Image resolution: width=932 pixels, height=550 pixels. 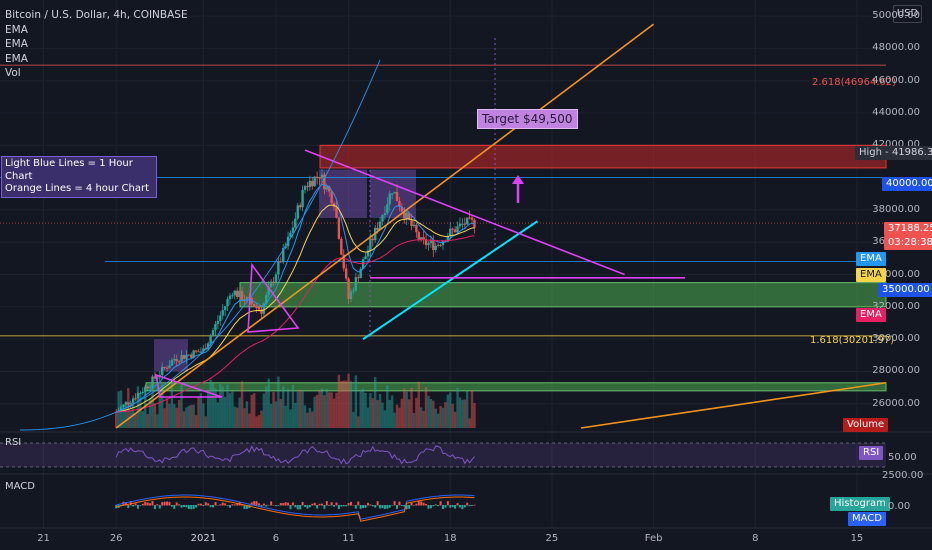 I want to click on indicator-ema-2: EMA, so click(x=16, y=44).